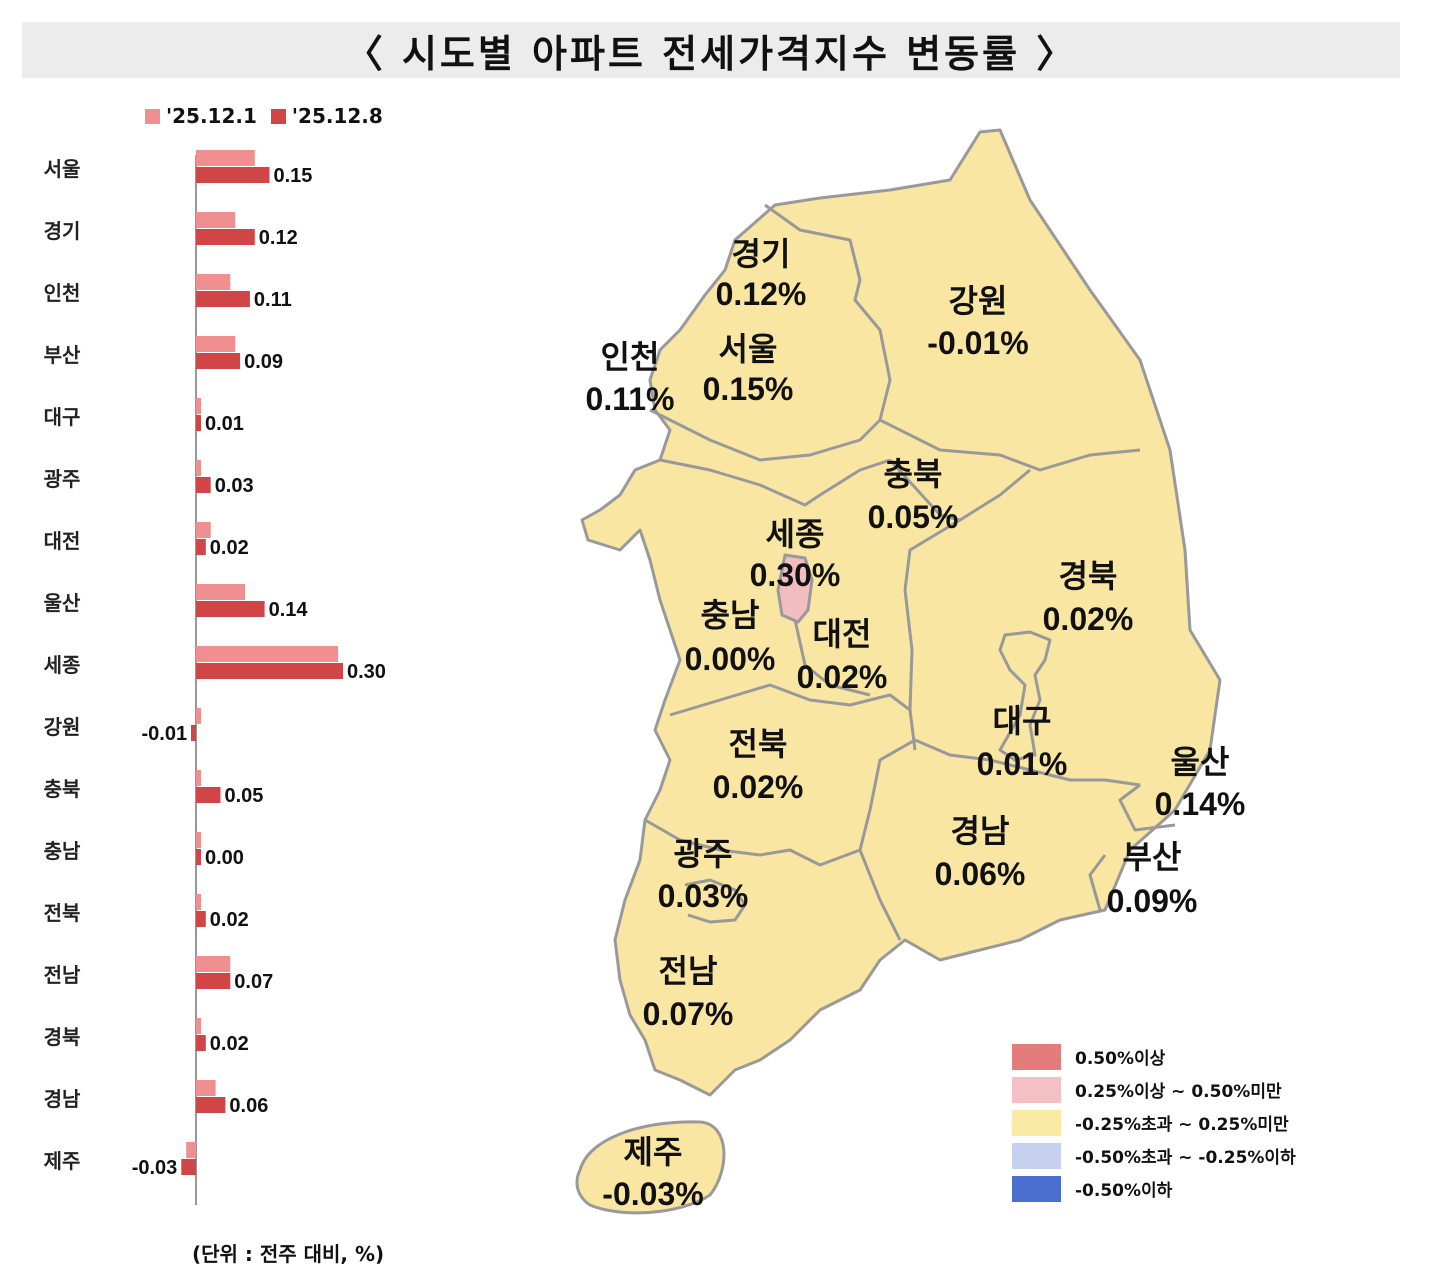 The image size is (1434, 1284). What do you see at coordinates (263, 362) in the screenshot?
I see `value-label: 0.09` at bounding box center [263, 362].